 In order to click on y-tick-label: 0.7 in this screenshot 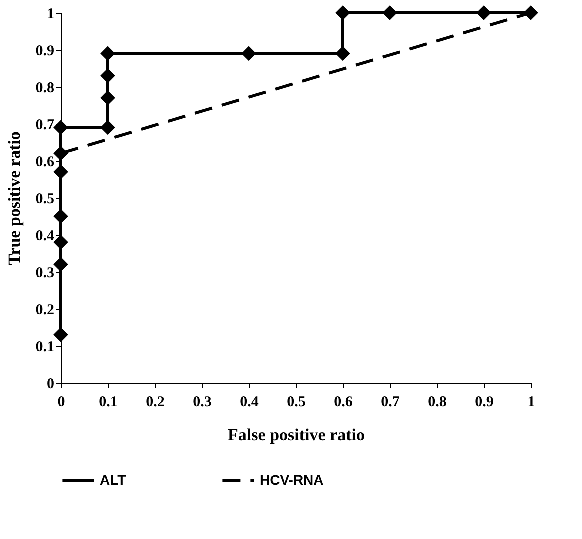, I will do `click(45, 126)`.